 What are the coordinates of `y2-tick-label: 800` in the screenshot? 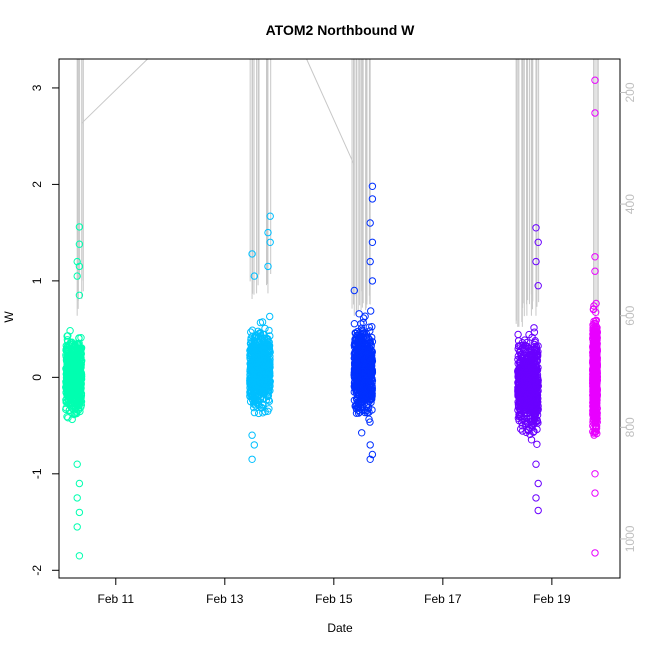 It's located at (630, 427).